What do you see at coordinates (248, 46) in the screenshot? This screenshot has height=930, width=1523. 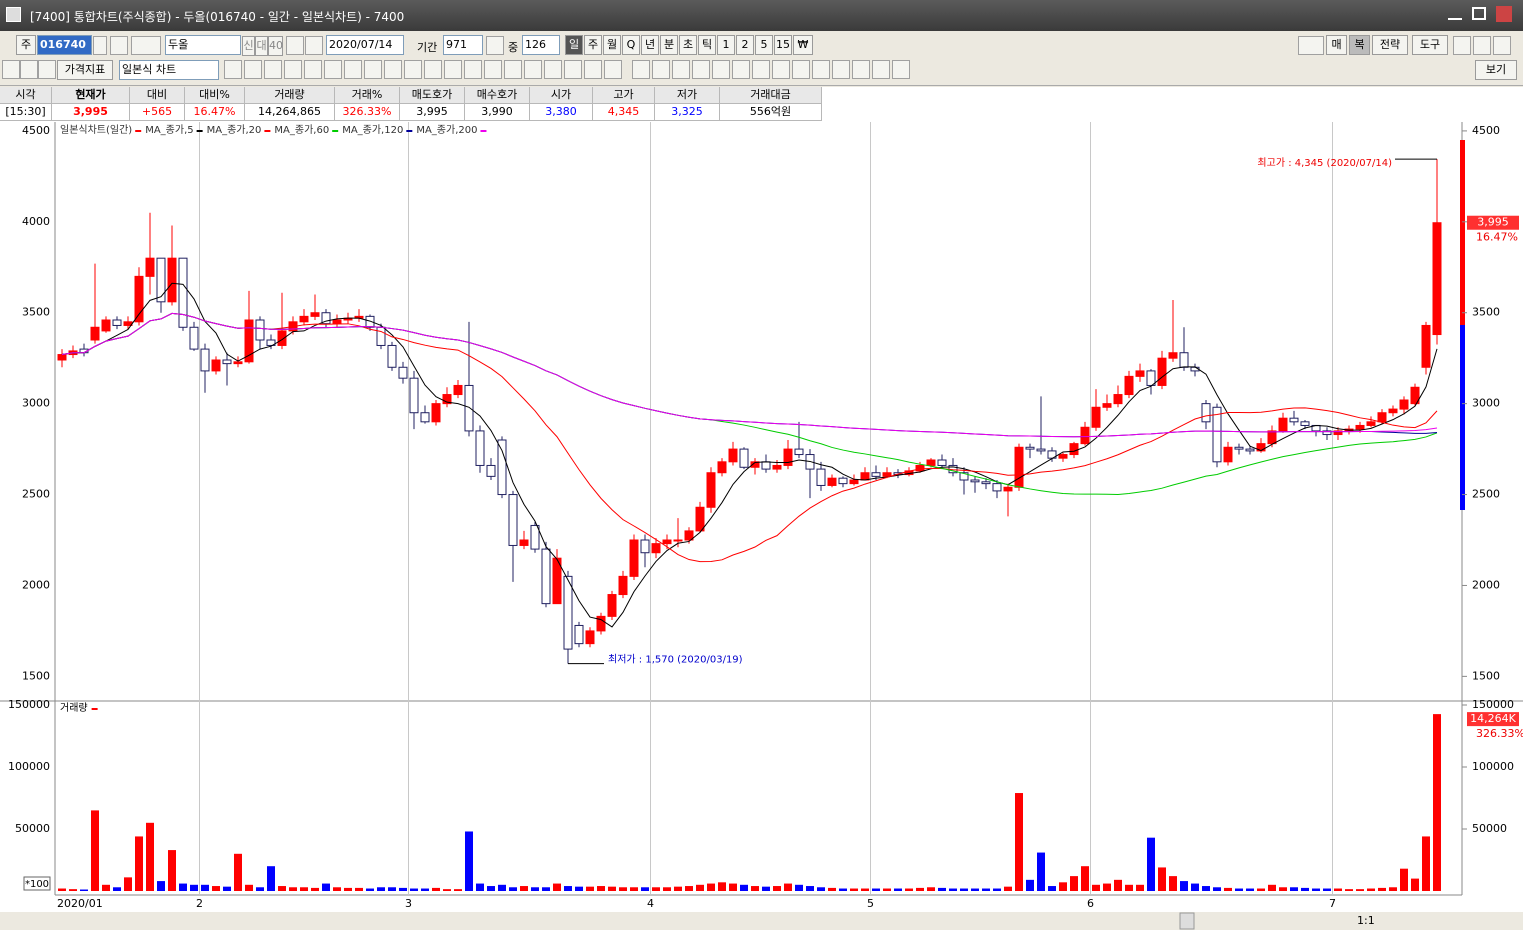 I see `sin: 신` at bounding box center [248, 46].